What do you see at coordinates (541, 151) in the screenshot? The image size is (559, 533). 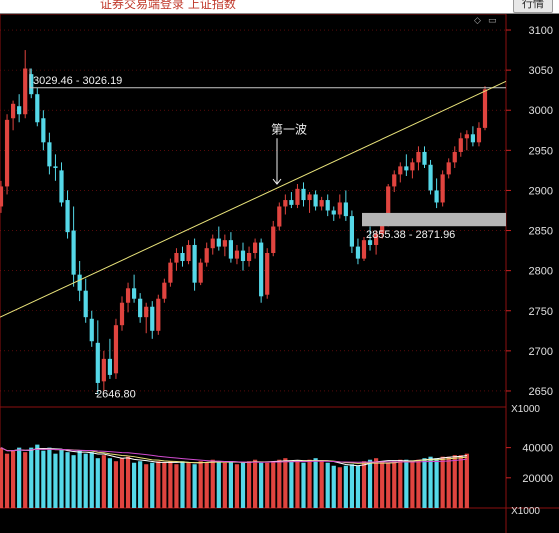 I see `y-tick-label: 2950` at bounding box center [541, 151].